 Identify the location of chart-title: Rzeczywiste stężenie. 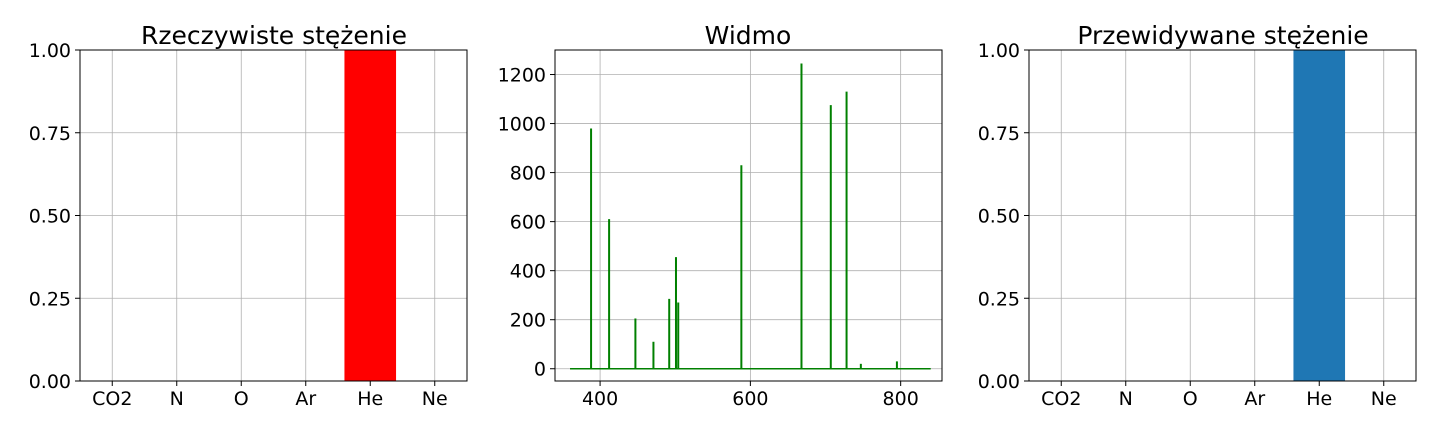
(274, 35).